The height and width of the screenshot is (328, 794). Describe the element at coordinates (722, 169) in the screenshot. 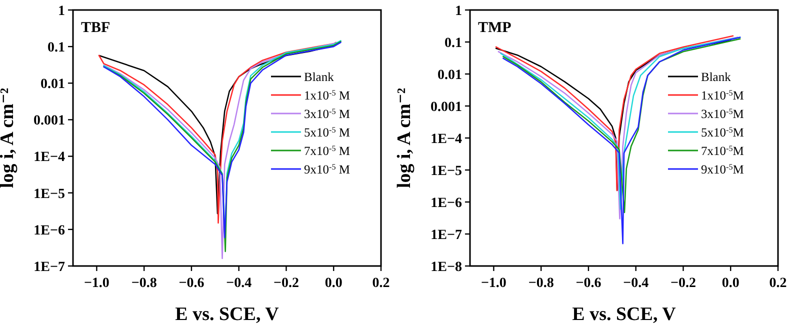

I see `legend-label: 9x10$^{-5}$M` at that location.